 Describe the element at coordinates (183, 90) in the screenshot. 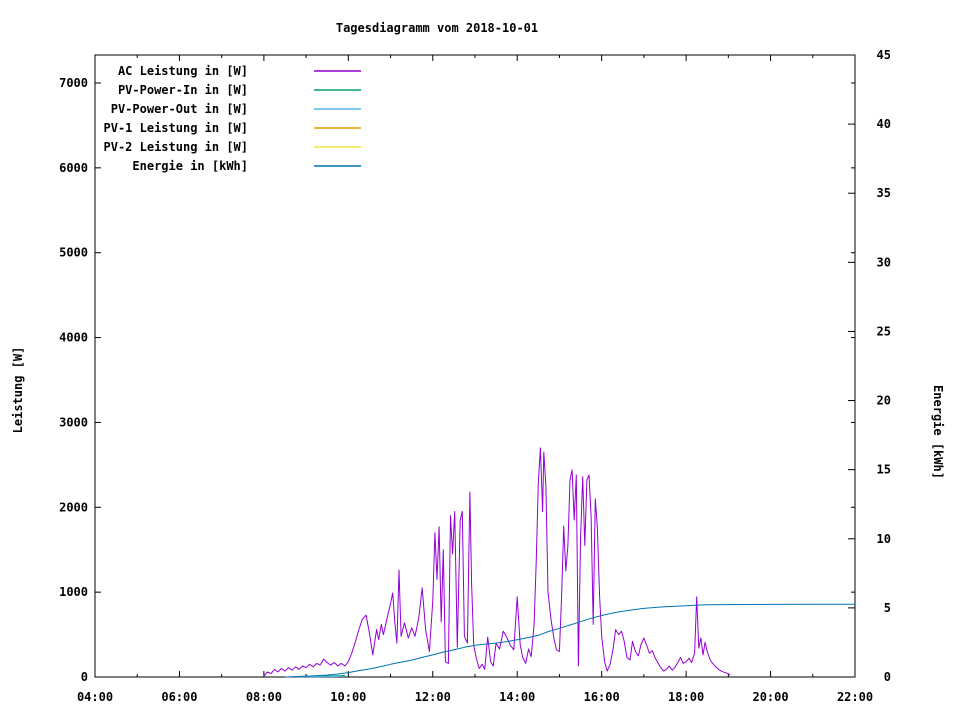

I see `legend-label-pv-power-in-in-w: PV-Power-In in [W]` at that location.